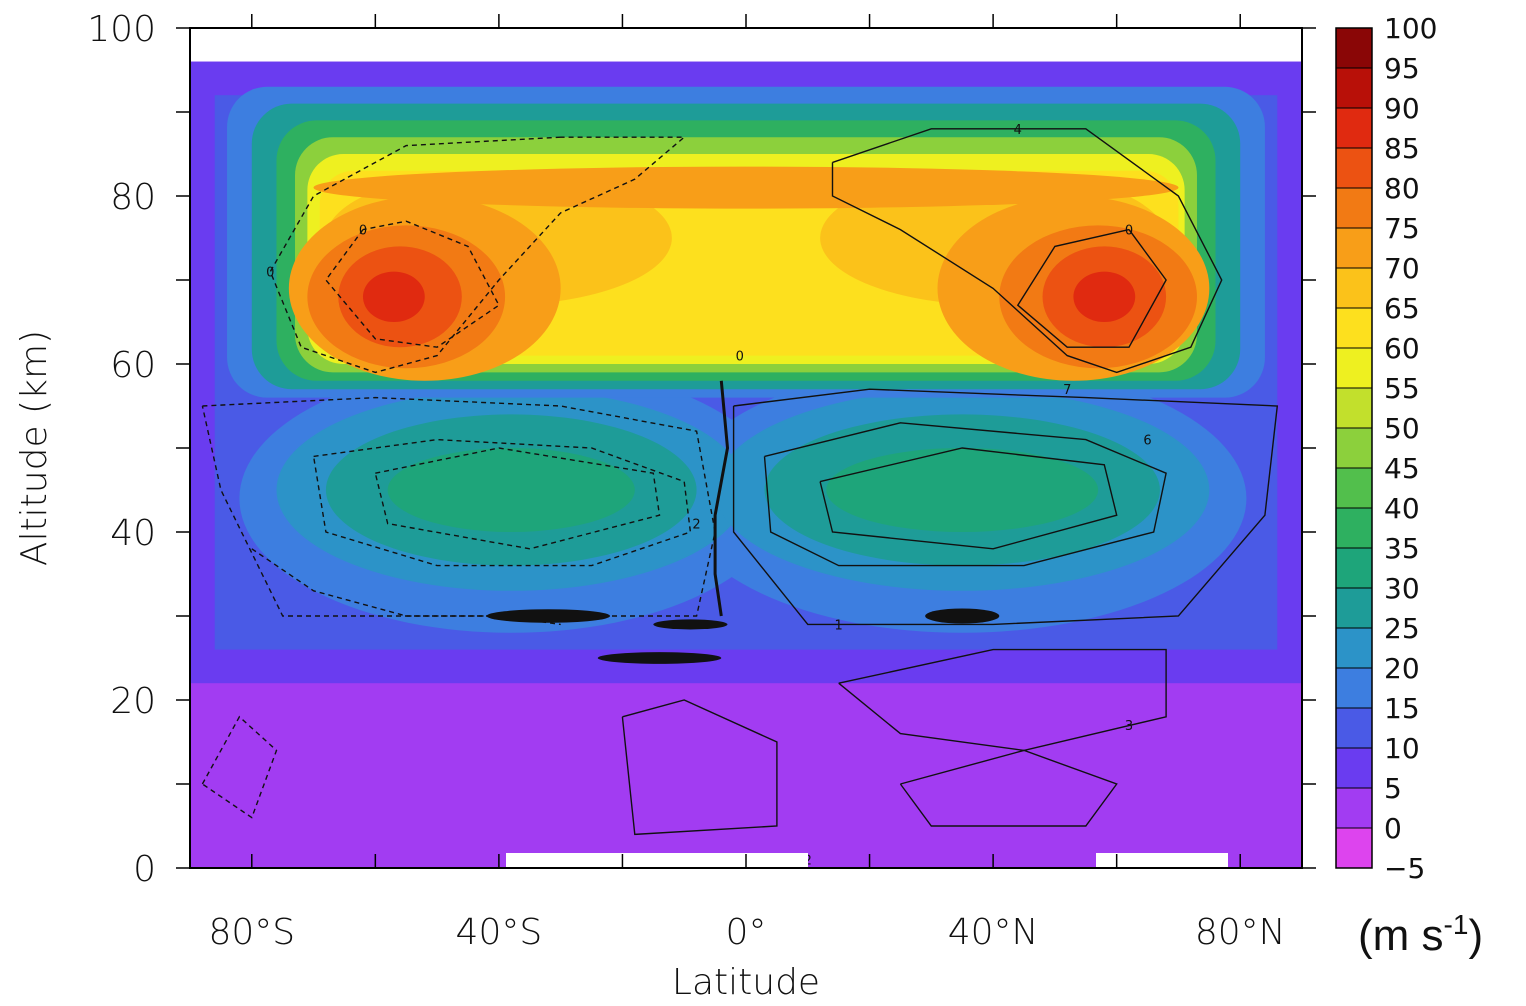 The image size is (1526, 1006). What do you see at coordinates (1402, 268) in the screenshot?
I see `colorbar-tick-label: 70` at bounding box center [1402, 268].